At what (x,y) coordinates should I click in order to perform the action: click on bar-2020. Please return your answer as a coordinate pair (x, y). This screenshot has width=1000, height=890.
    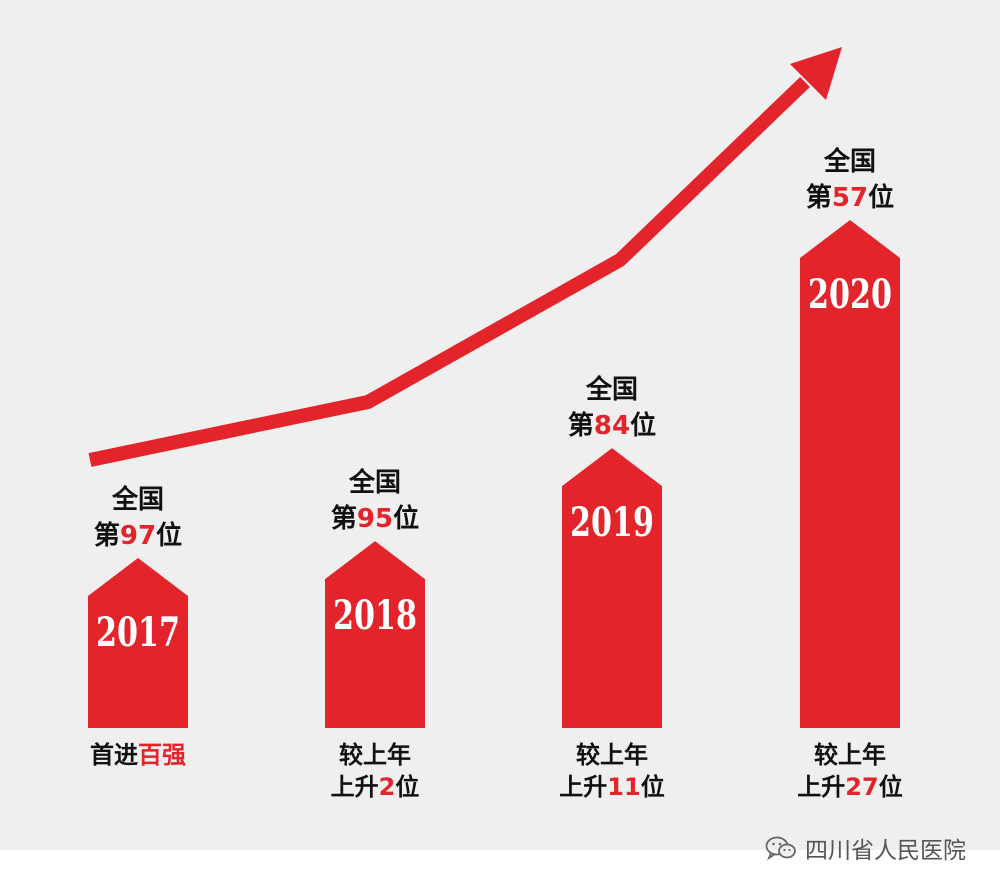
    Looking at the image, I should click on (850, 474).